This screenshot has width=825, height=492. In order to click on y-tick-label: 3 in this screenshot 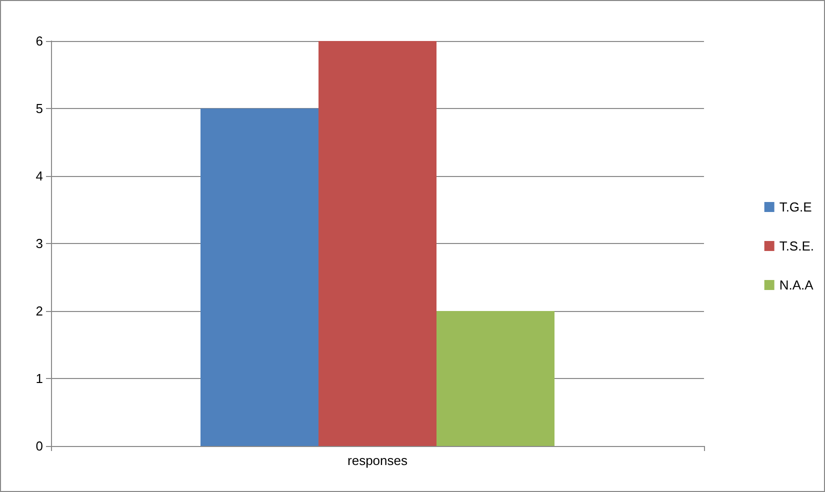, I will do `click(39, 243)`.